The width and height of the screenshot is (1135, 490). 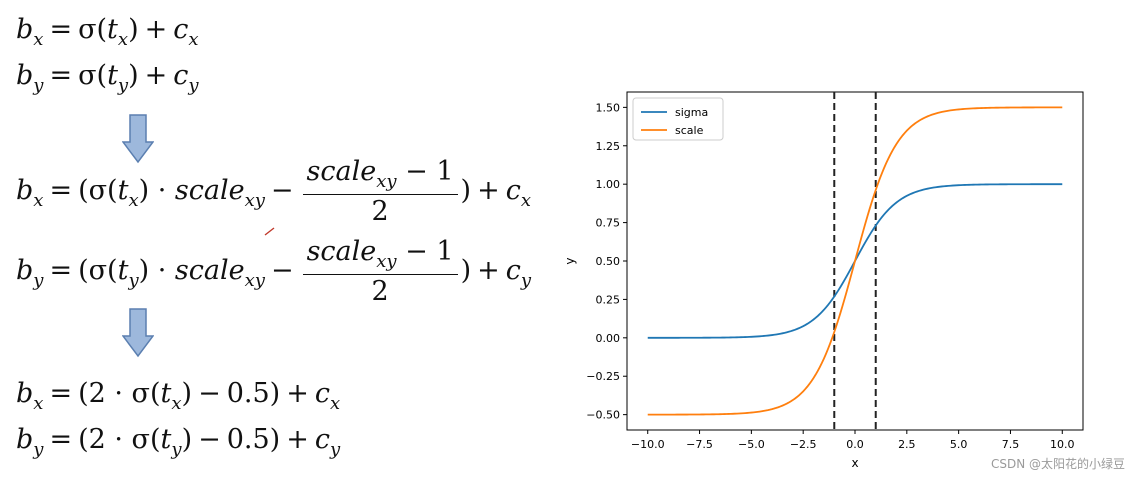 What do you see at coordinates (608, 223) in the screenshot?
I see `y-tick-label: 0.75` at bounding box center [608, 223].